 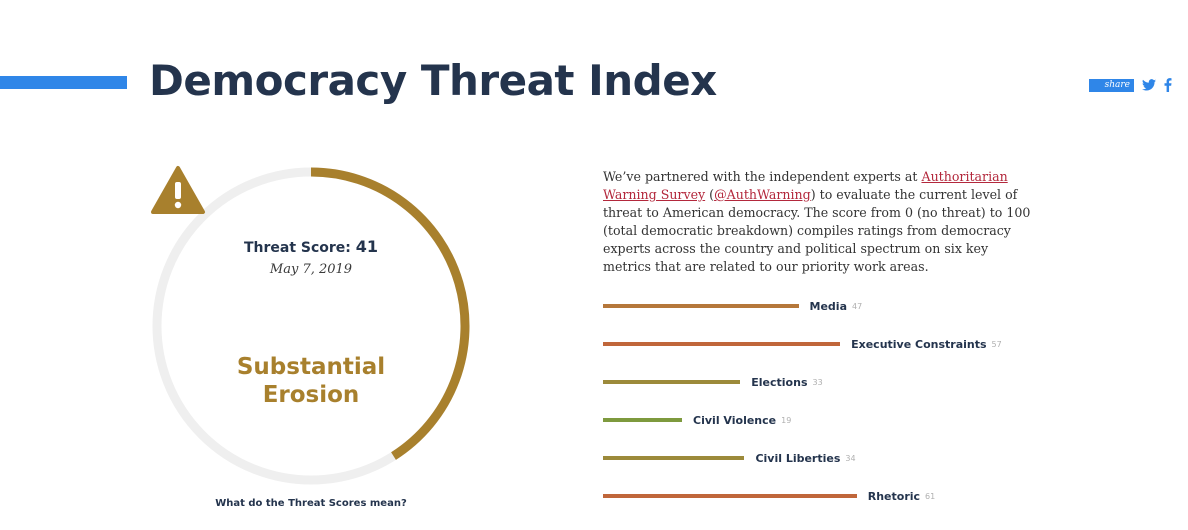 I want to click on metric-executive-constraints: Executive Constraints 57, so click(x=802, y=344).